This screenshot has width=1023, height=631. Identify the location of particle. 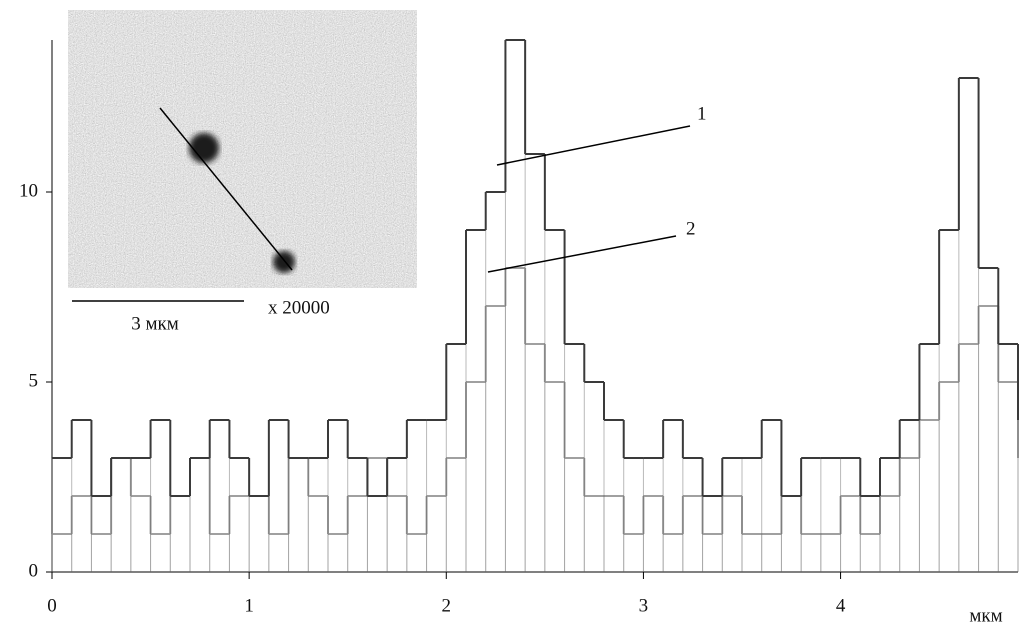
(204, 148).